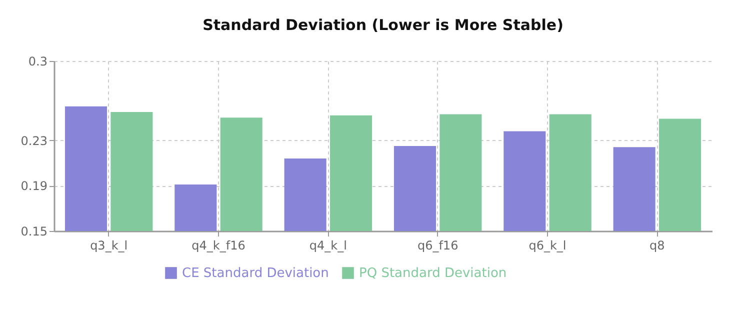 The image size is (746, 321). I want to click on x-tick-label: q6_k_l, so click(547, 245).